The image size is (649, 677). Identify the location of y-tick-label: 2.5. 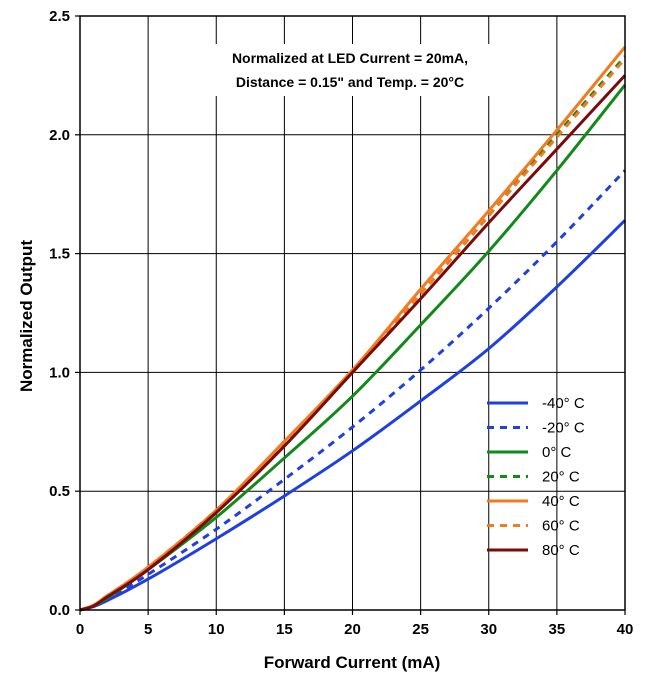
(59, 16).